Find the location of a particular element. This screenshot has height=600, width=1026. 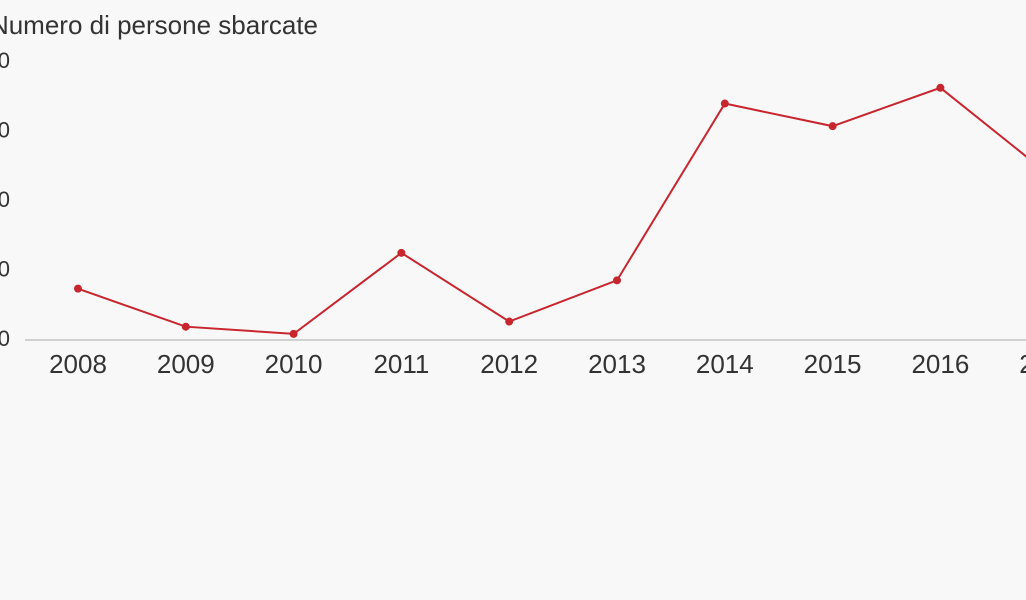

x-tick-label: 2013 is located at coordinates (617, 364).